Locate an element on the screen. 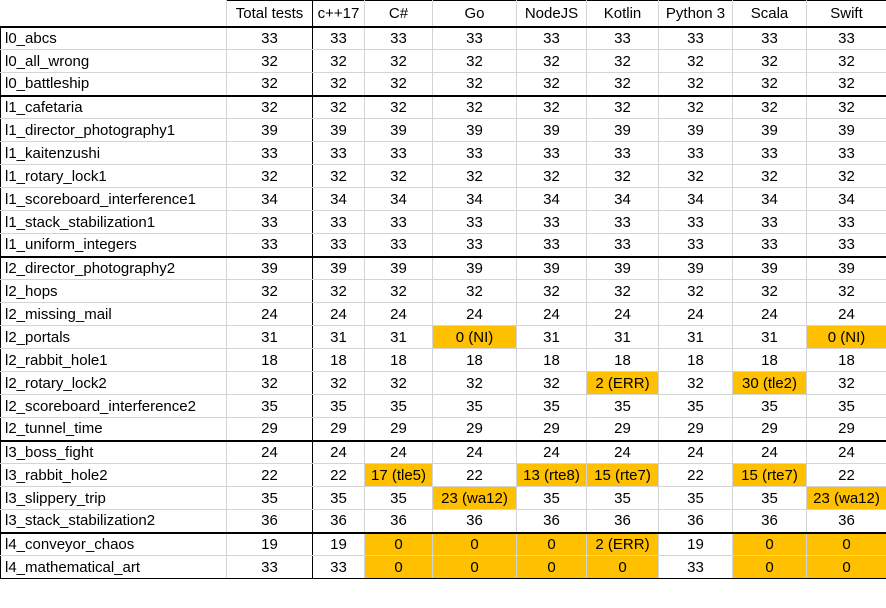 The width and height of the screenshot is (886, 608). cell-swift: 22 is located at coordinates (846, 475).